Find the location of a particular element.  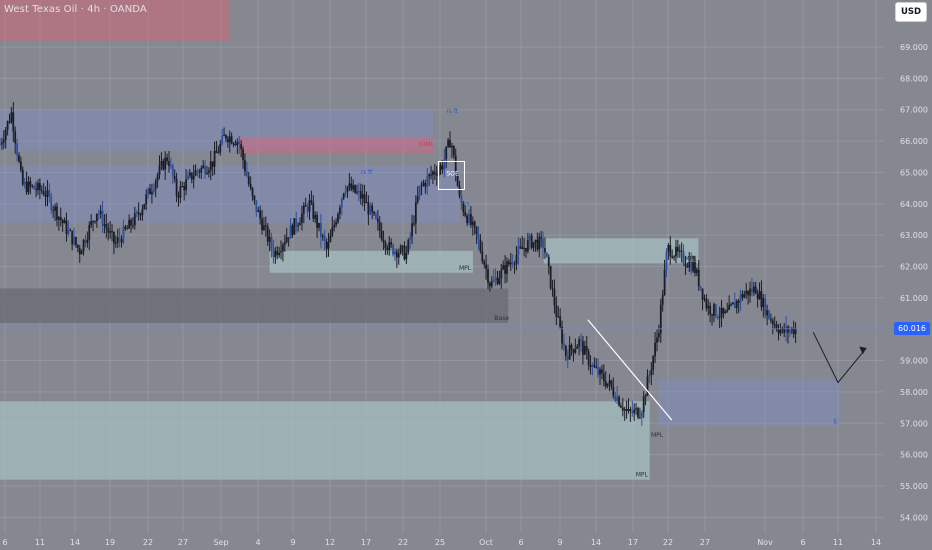

annotation-label: rs ft is located at coordinates (367, 172).